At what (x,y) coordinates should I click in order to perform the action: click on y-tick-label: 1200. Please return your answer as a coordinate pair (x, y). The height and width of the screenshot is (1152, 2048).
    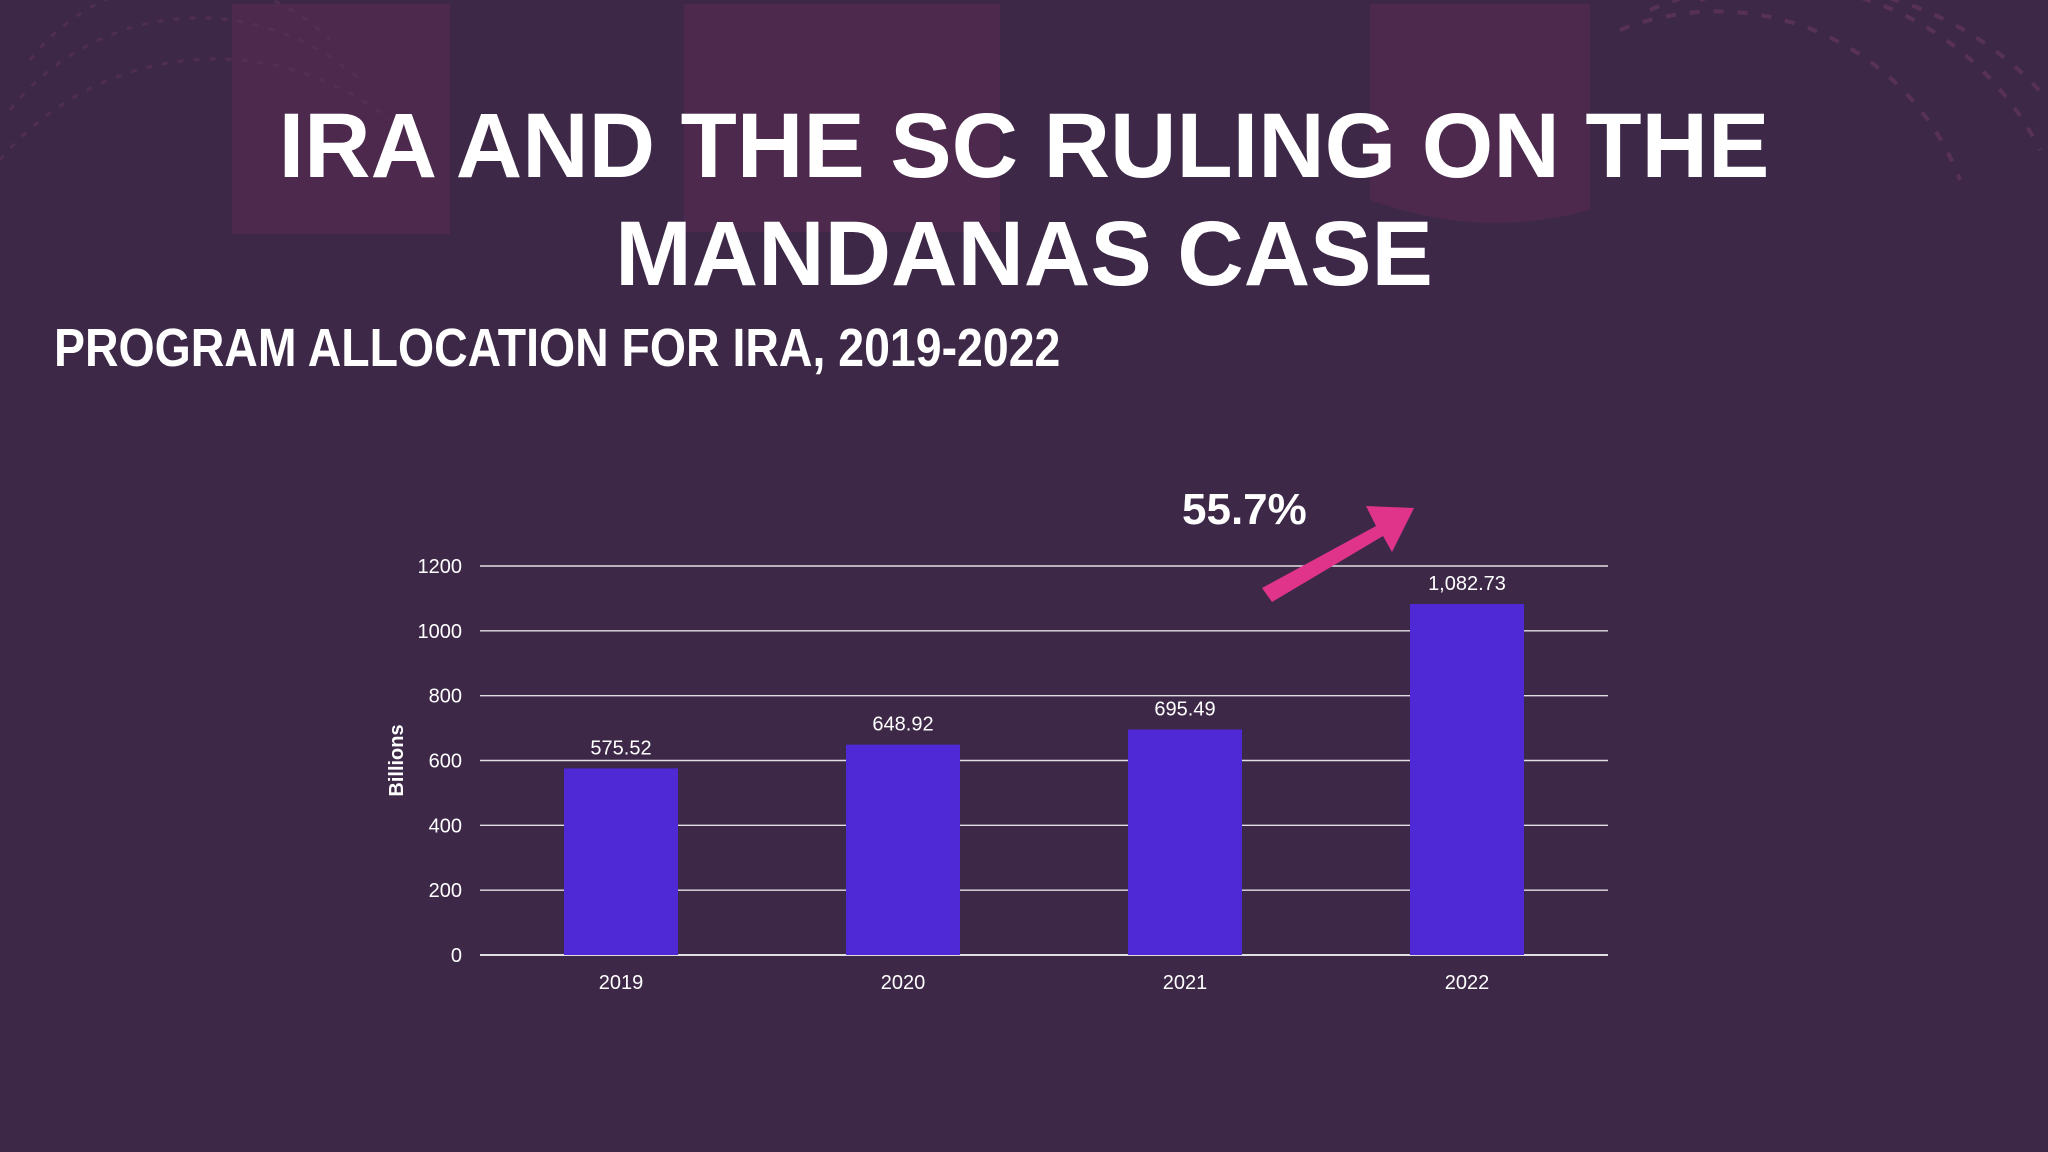
    Looking at the image, I should click on (440, 567).